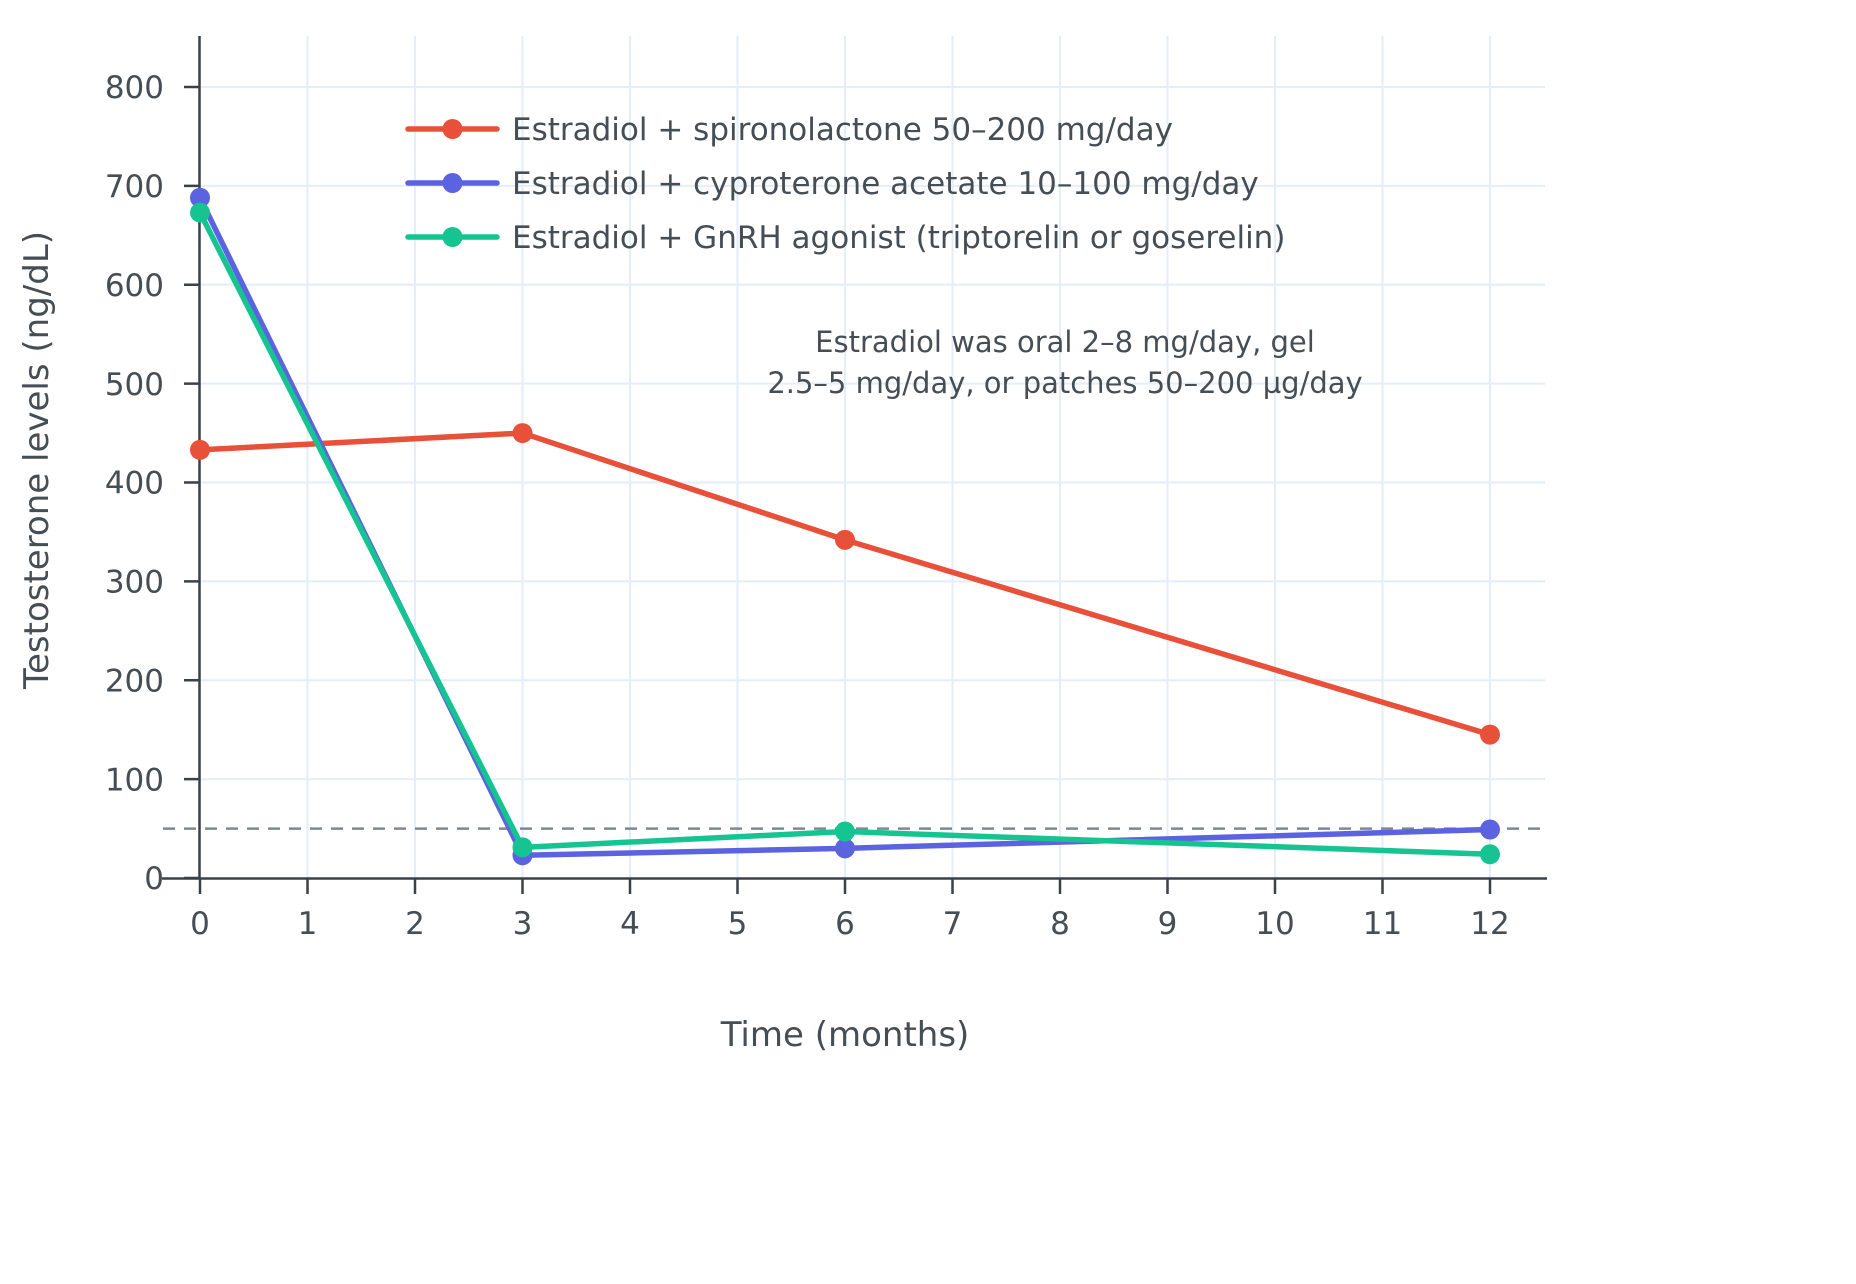 This screenshot has height=1284, width=1856. Describe the element at coordinates (1489, 924) in the screenshot. I see `x-tick-label: 12` at that location.